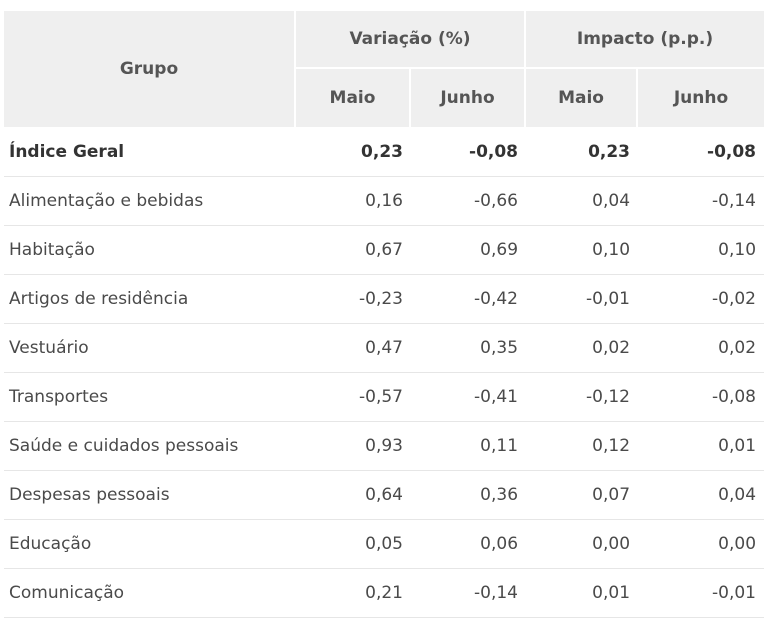 Image resolution: width=768 pixels, height=620 pixels. Describe the element at coordinates (701, 201) in the screenshot. I see `row-imp-junho: -0,14` at that location.